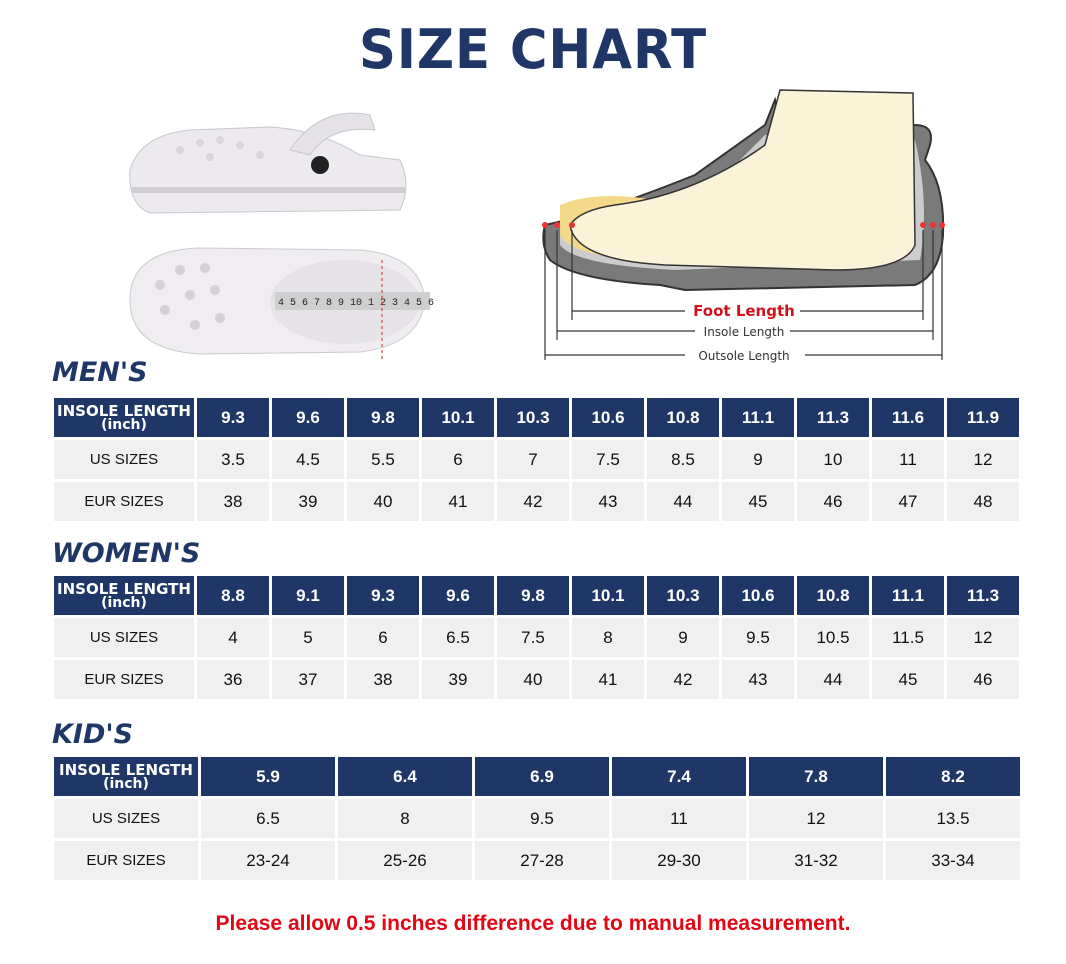 This screenshot has width=1066, height=964. Describe the element at coordinates (405, 860) in the screenshot. I see `table-cell: 25-26` at that location.